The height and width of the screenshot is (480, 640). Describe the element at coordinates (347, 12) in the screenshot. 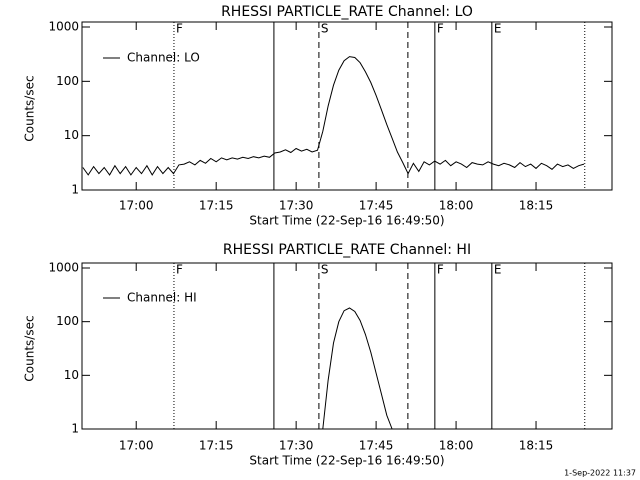

I see `chart-title: RHESSI PARTICLE_RATE Channel: LO` at that location.